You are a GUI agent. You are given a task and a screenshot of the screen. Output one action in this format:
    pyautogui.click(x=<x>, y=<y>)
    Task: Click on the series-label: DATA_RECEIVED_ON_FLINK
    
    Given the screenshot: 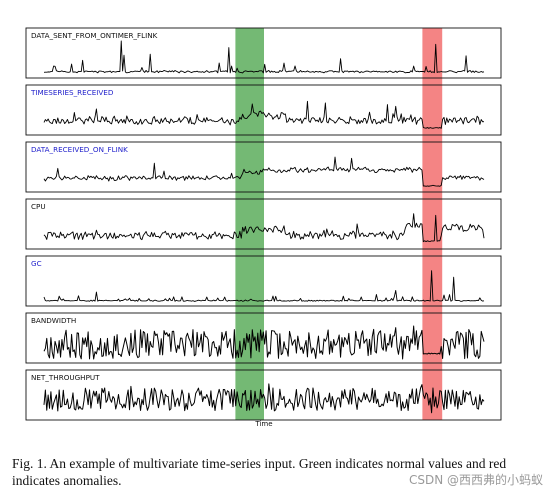 What is the action you would take?
    pyautogui.click(x=79, y=149)
    